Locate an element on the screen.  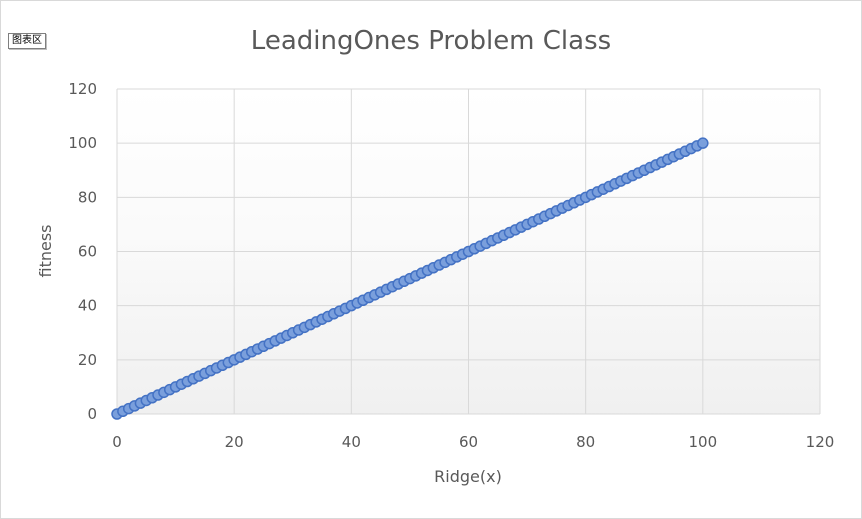
y-tick-label-5: 100 is located at coordinates (82, 143).